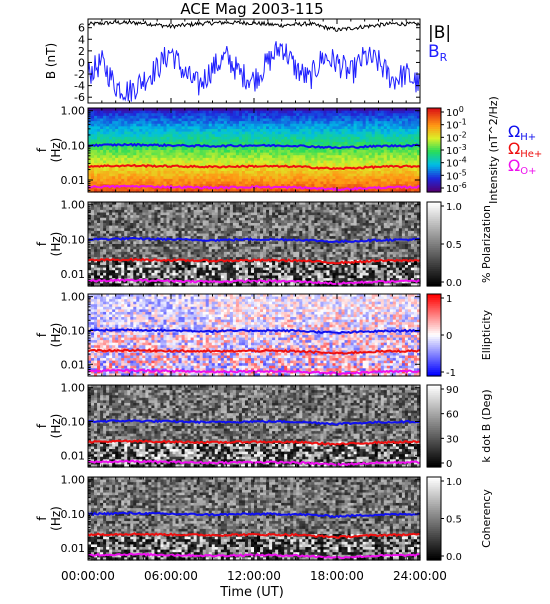 Image resolution: width=550 pixels, height=604 pixels. Describe the element at coordinates (264, 244) in the screenshot. I see `panel-polarization: 1.000.100.01f(Hz)1.00.50.0% Polarization` at that location.